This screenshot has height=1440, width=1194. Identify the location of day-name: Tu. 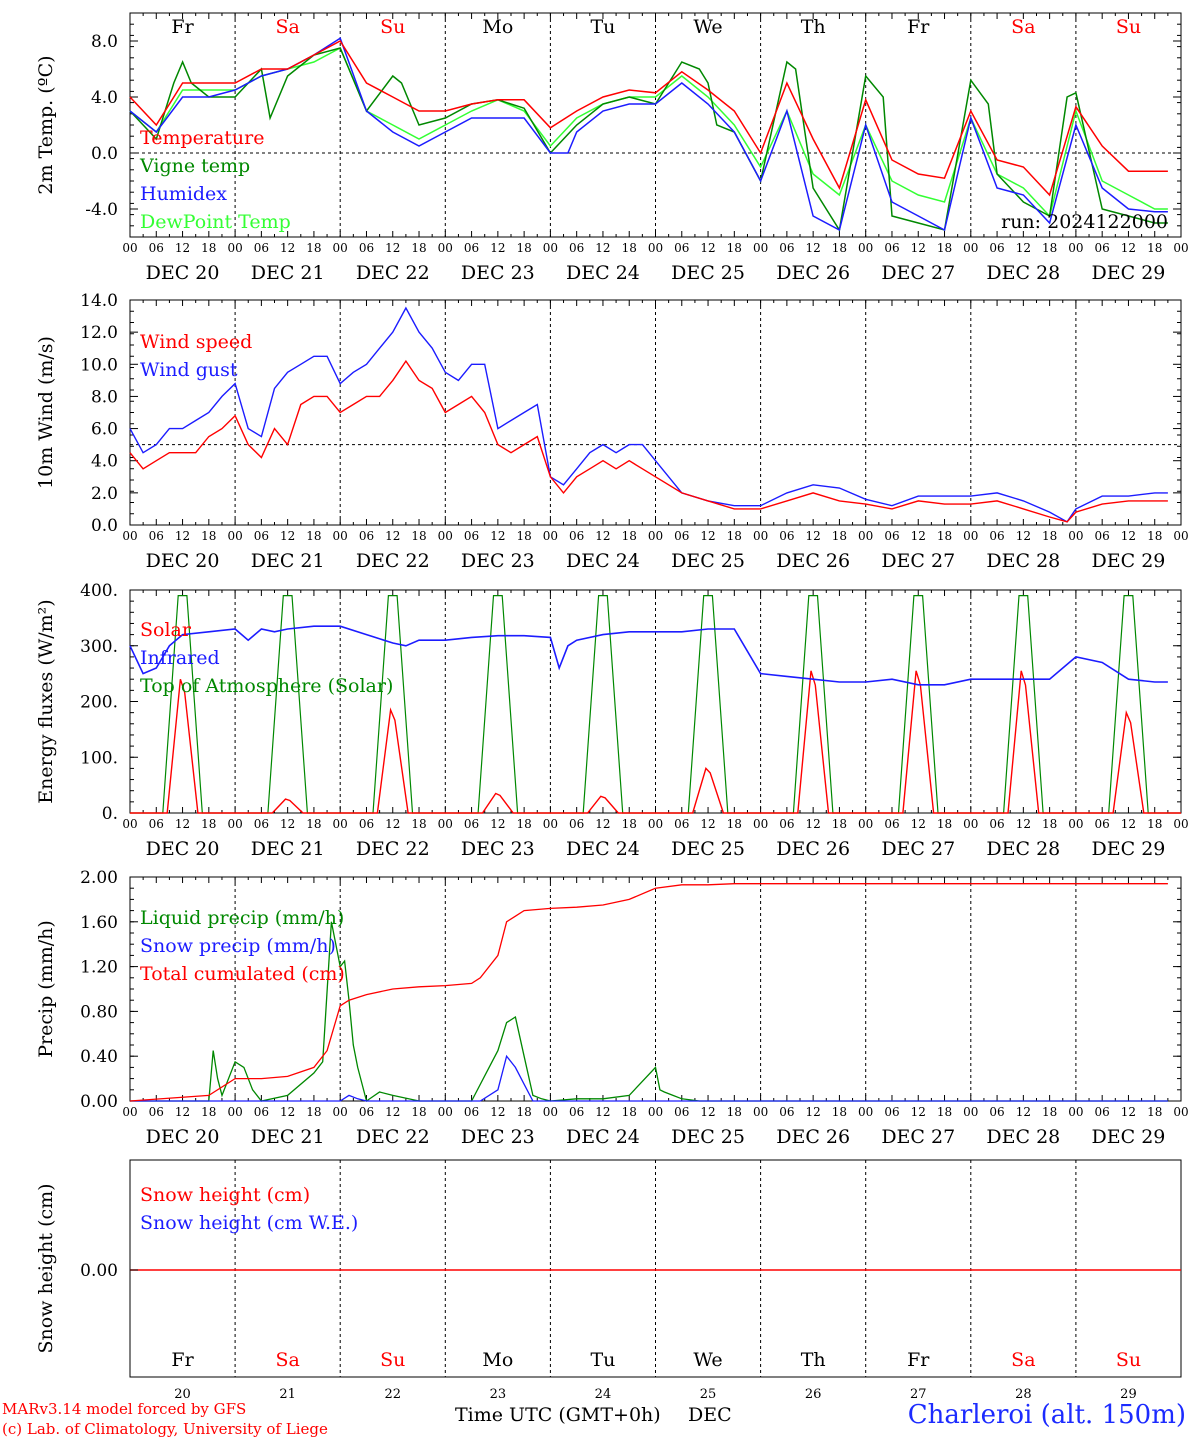
(602, 27).